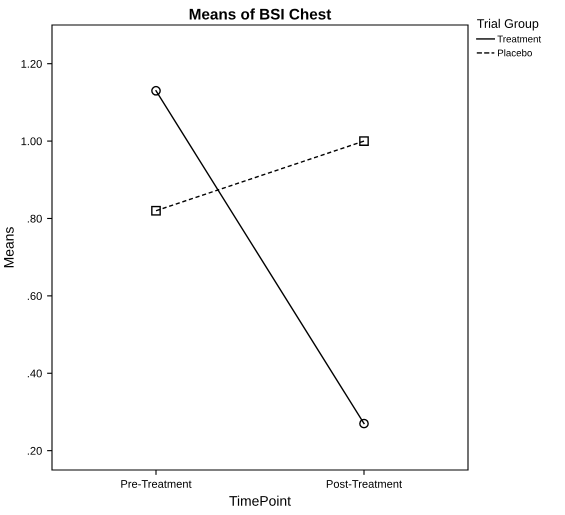  Describe the element at coordinates (32, 64) in the screenshot. I see `y-tick-label: 1.20` at that location.